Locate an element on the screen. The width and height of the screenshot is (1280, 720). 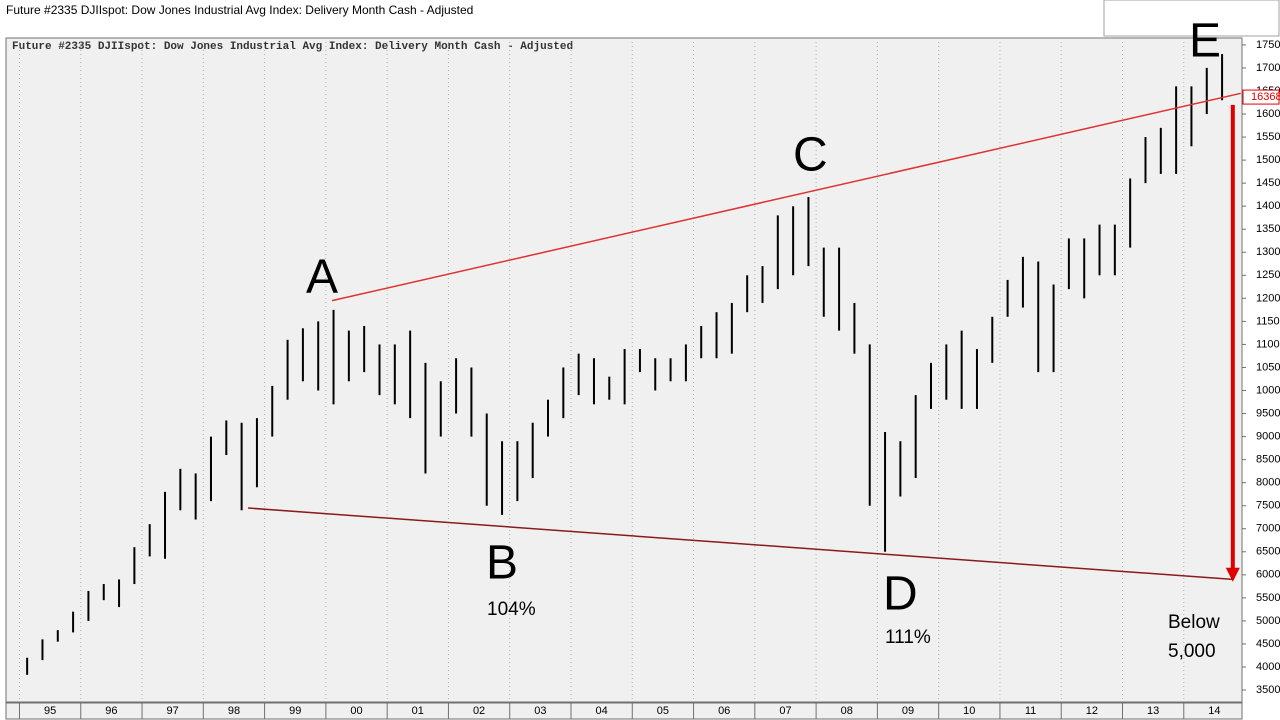
y-tick-label: 17500 is located at coordinates (1268, 45).